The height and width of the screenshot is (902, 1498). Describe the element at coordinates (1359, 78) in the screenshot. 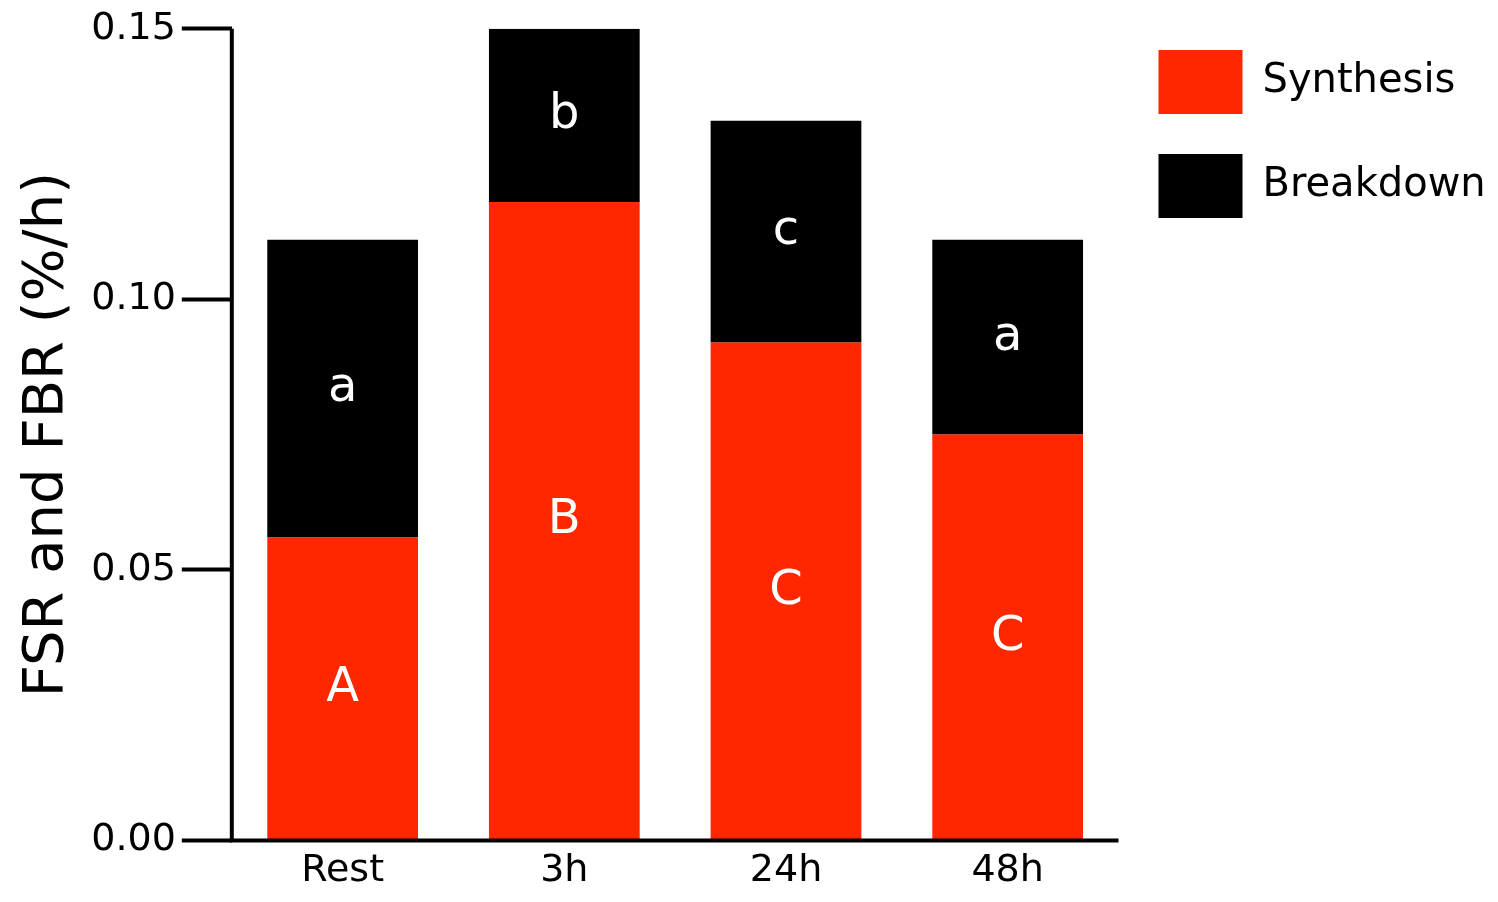

I see `legend-label: Synthesis` at that location.